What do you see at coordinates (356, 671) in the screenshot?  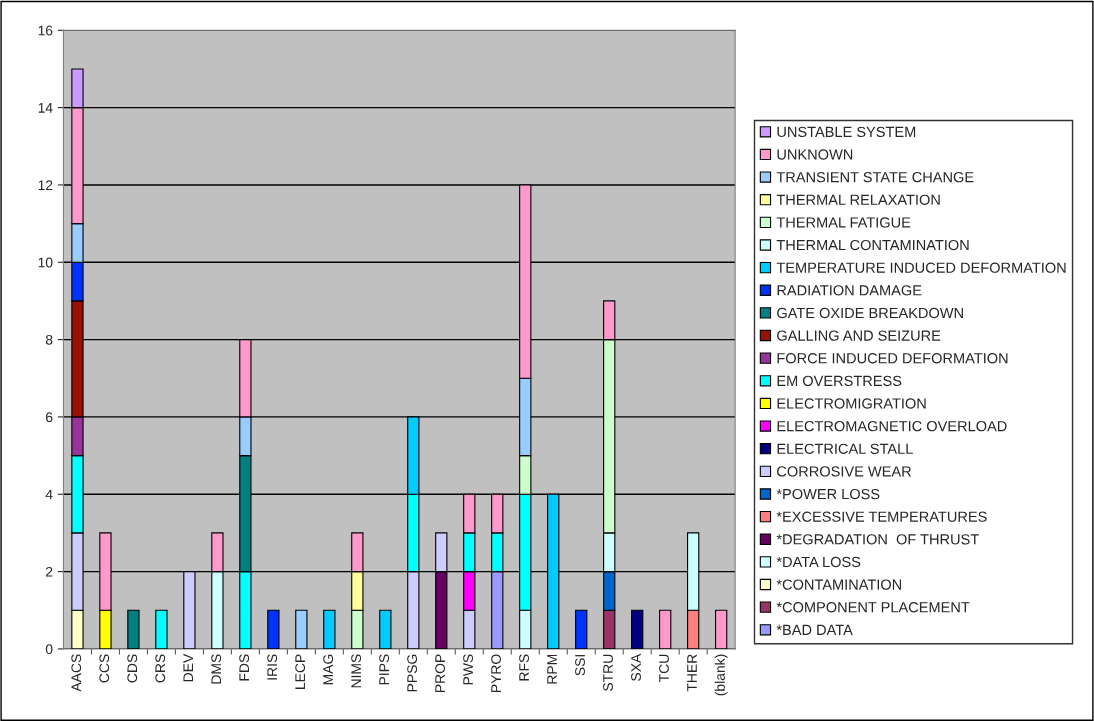 I see `x-tick-label: NIMS` at bounding box center [356, 671].